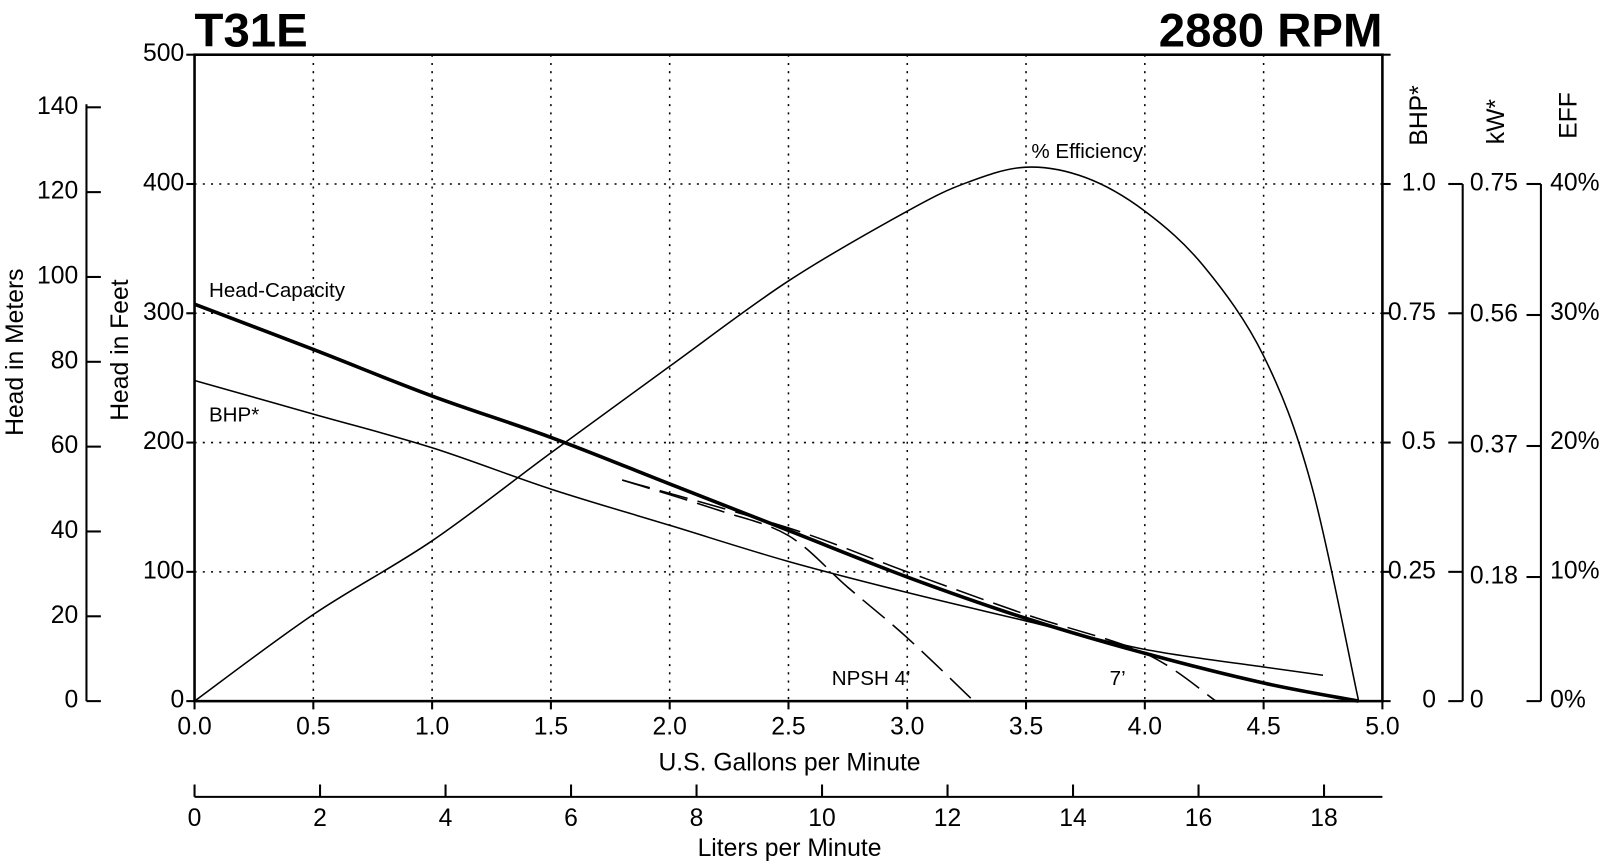 The width and height of the screenshot is (1614, 867). I want to click on bhp-axis-title: BHP*, so click(1419, 115).